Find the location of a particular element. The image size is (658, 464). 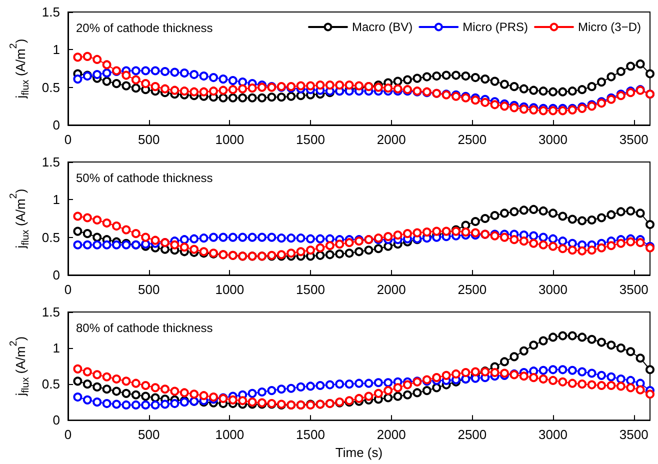

x-axis-title: Time (s) is located at coordinates (359, 452).